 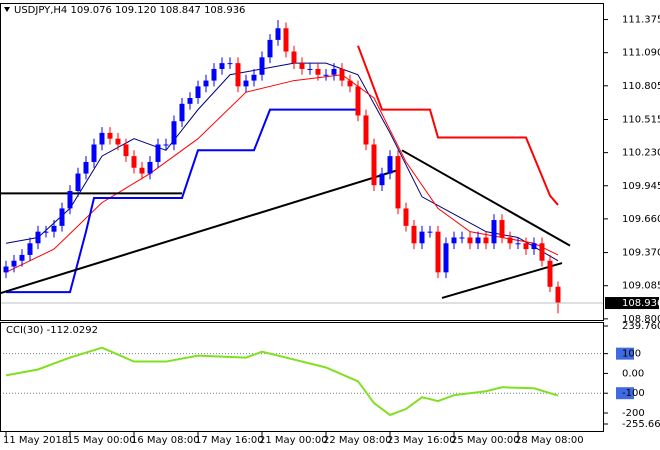 I want to click on cci-title: CCI(30) -112.0292, so click(x=52, y=330).